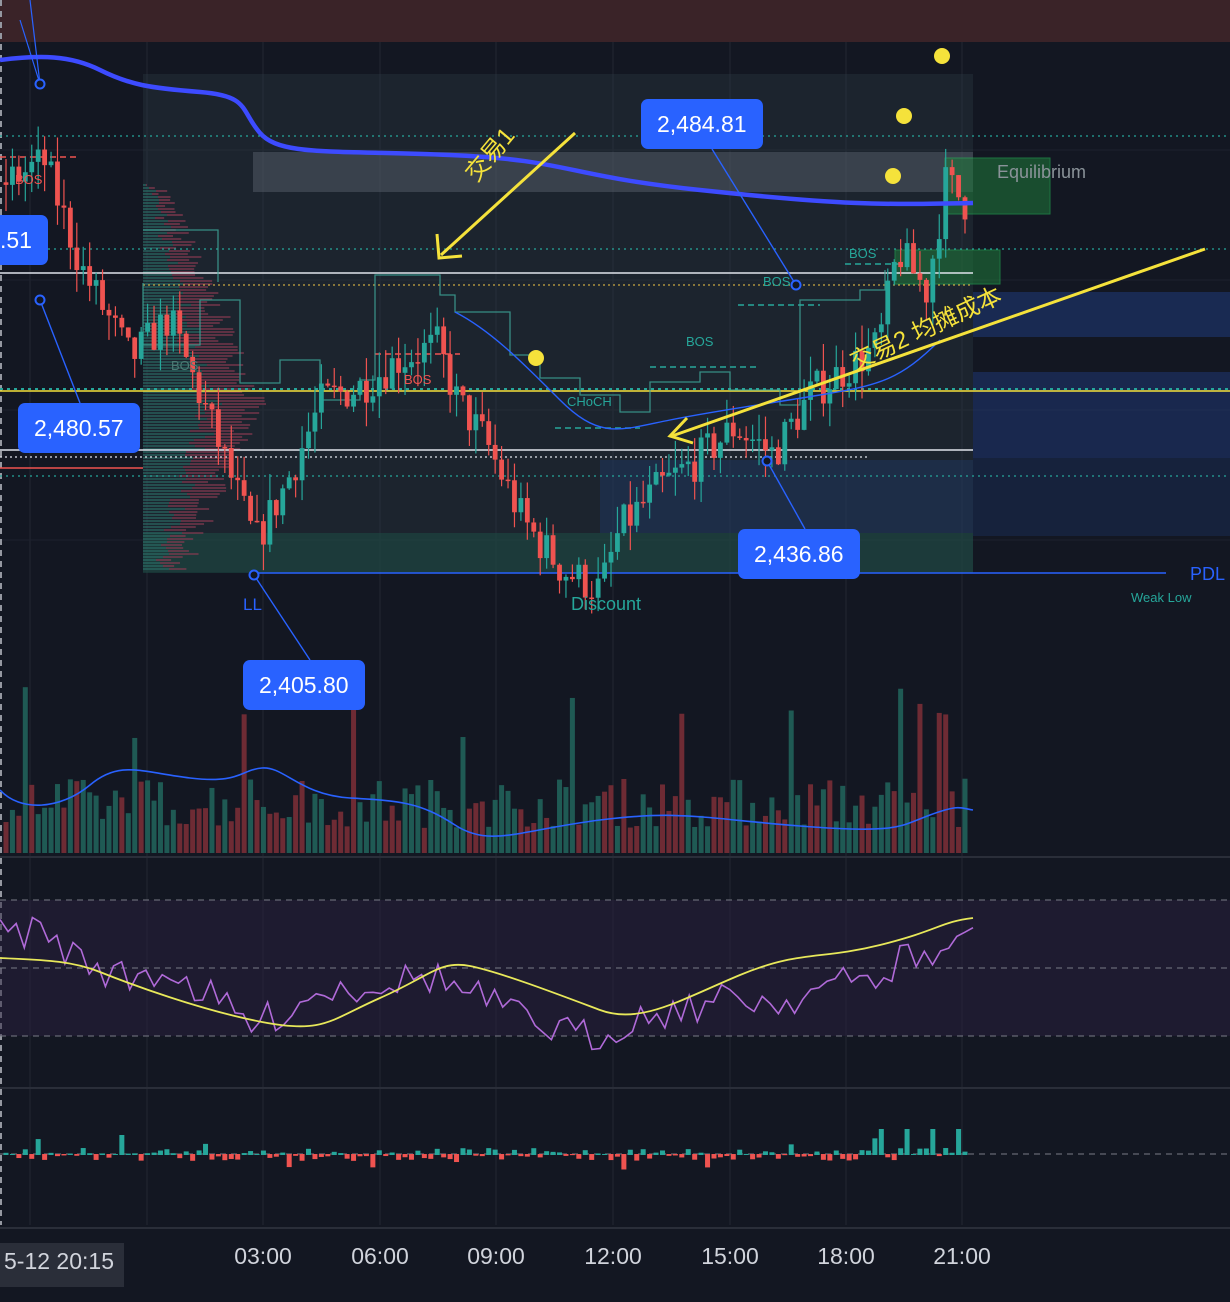  Describe the element at coordinates (496, 1256) in the screenshot. I see `time-tick-0900: 09:00` at that location.